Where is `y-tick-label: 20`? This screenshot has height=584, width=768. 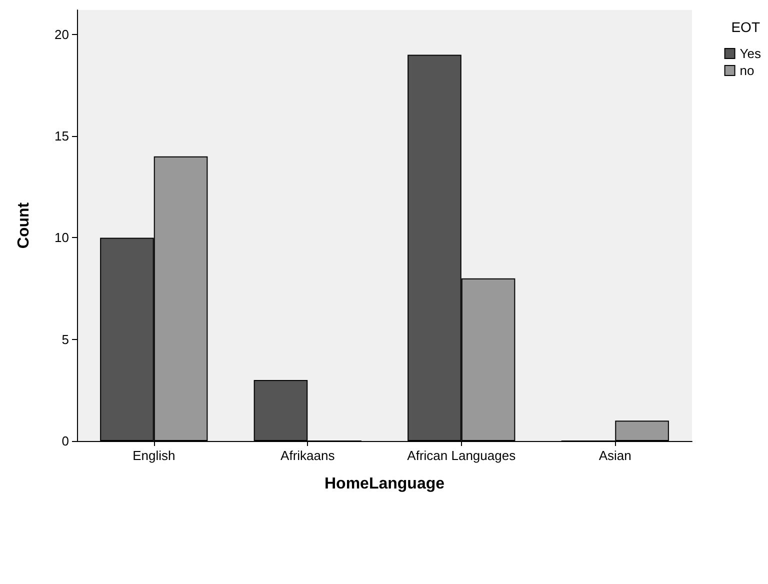 y-tick-label: 20 is located at coordinates (61, 34).